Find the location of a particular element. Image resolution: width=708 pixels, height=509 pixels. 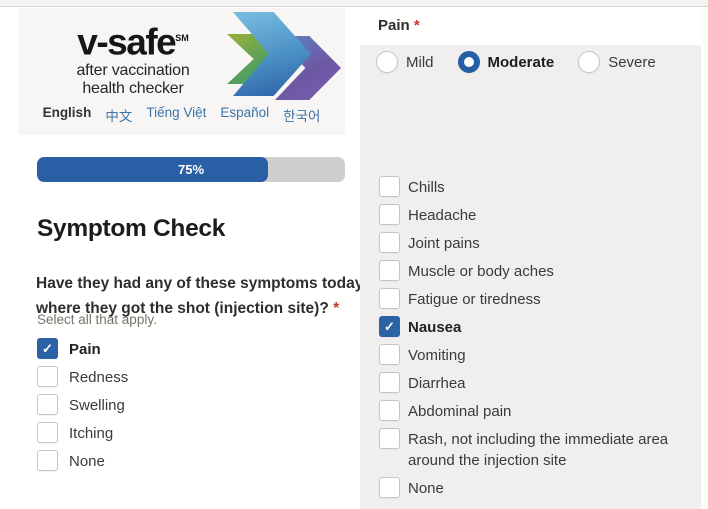

checkbox-option-swelling: ✓ Swelling is located at coordinates (82, 405).